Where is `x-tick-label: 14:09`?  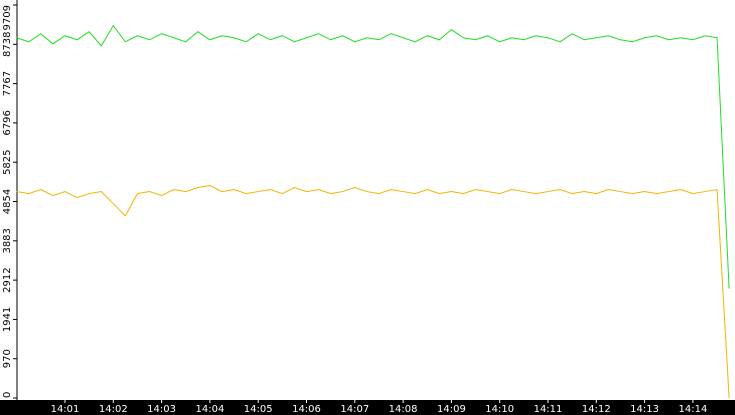 x-tick-label: 14:09 is located at coordinates (451, 409).